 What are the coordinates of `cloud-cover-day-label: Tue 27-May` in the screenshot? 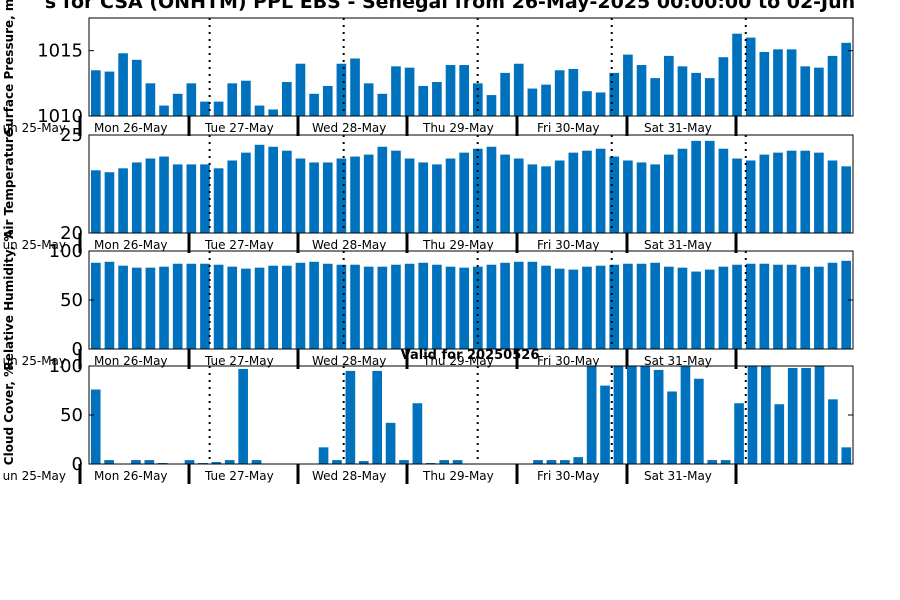 It's located at (239, 476).